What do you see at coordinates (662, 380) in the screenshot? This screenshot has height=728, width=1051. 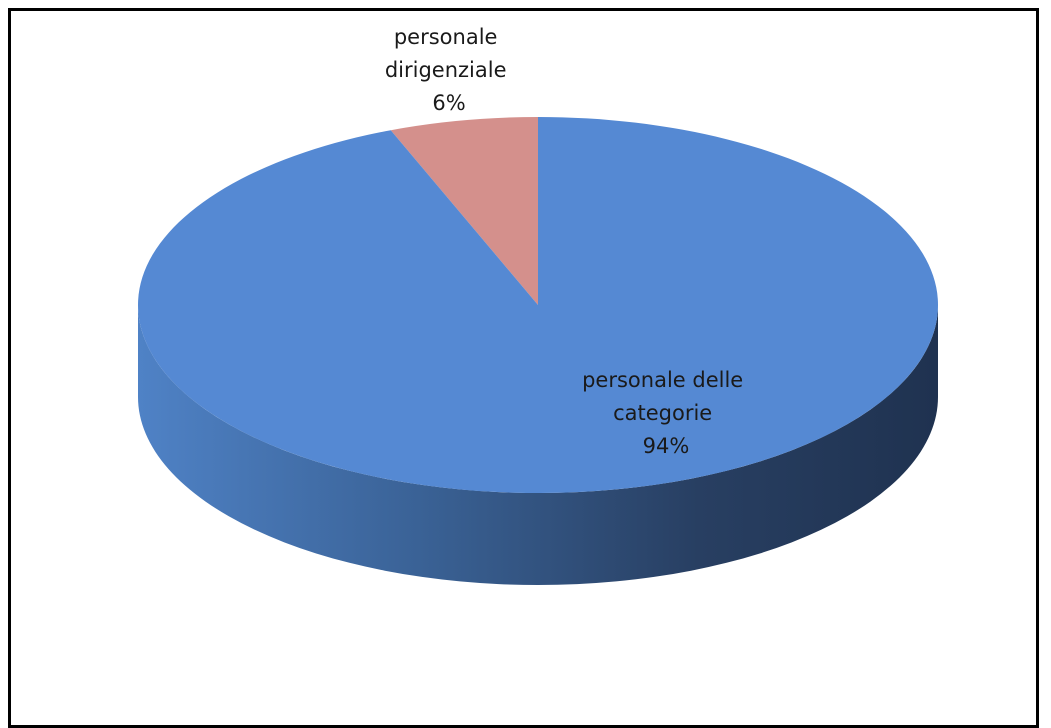 I see `slice-label-categorie-line1: personale delle` at bounding box center [662, 380].